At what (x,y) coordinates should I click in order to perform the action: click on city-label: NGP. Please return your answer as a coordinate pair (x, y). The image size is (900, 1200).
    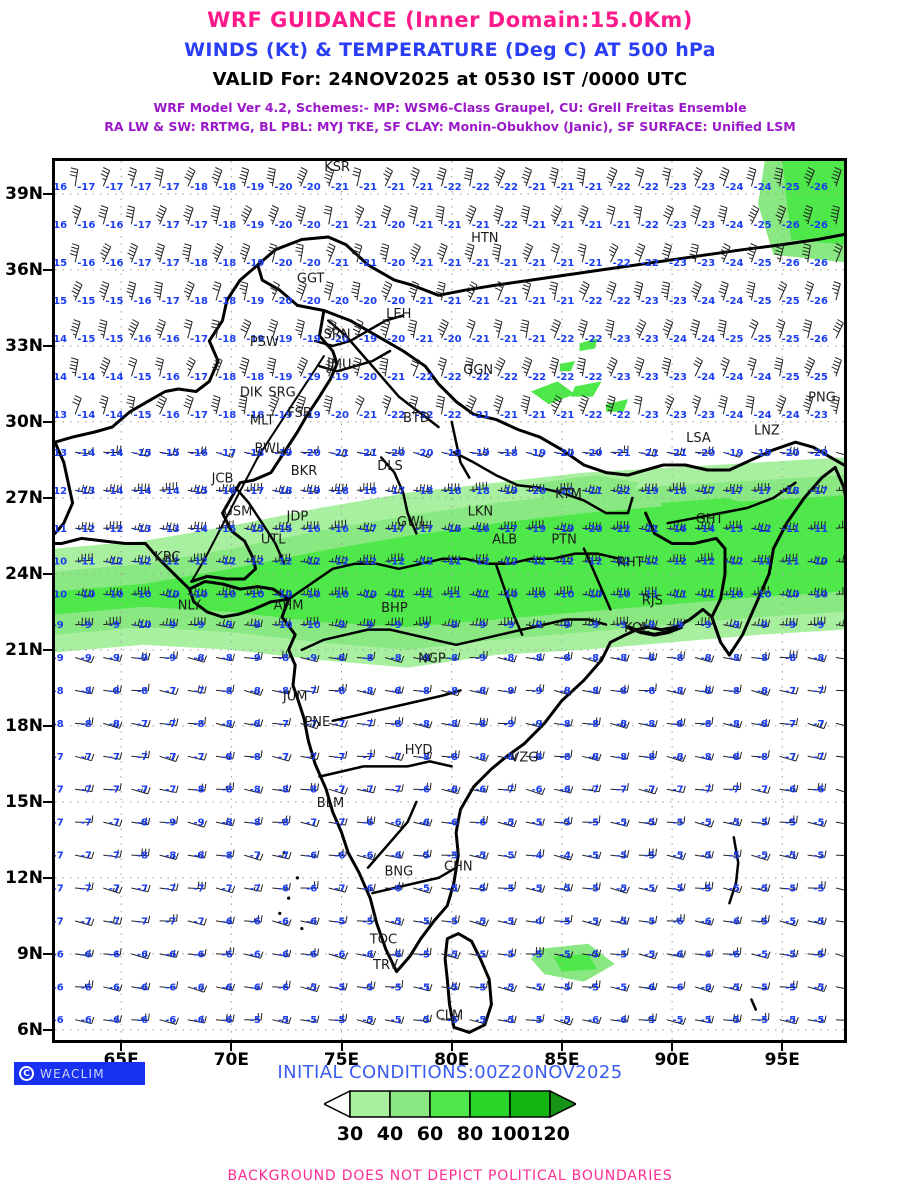
    Looking at the image, I should click on (432, 659).